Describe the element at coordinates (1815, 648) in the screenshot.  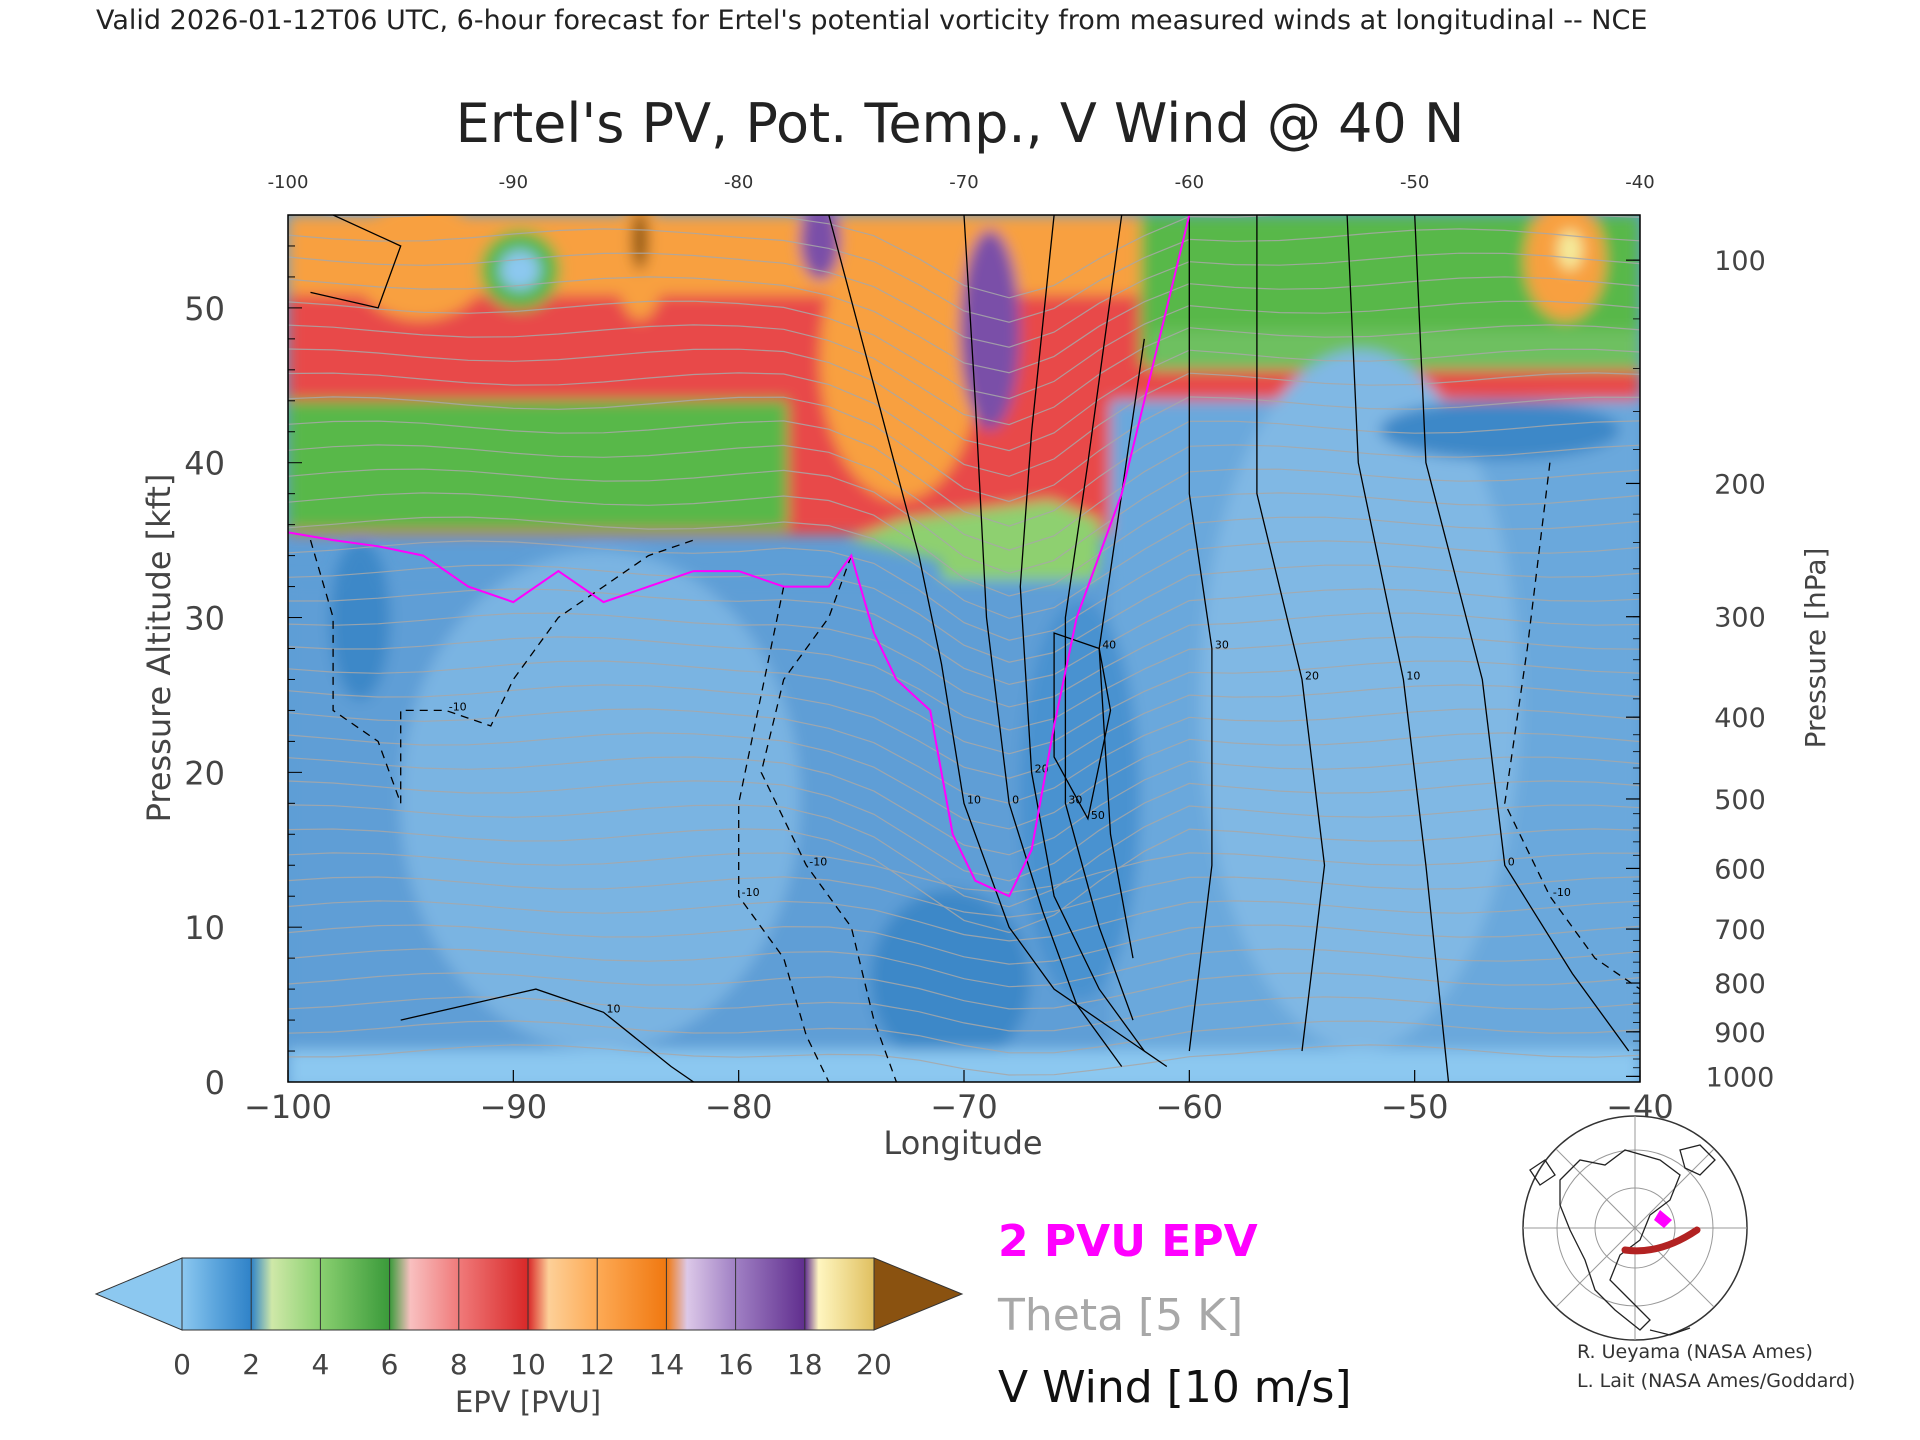
I see `pressure-axis-label: Pressure [hPa]` at that location.